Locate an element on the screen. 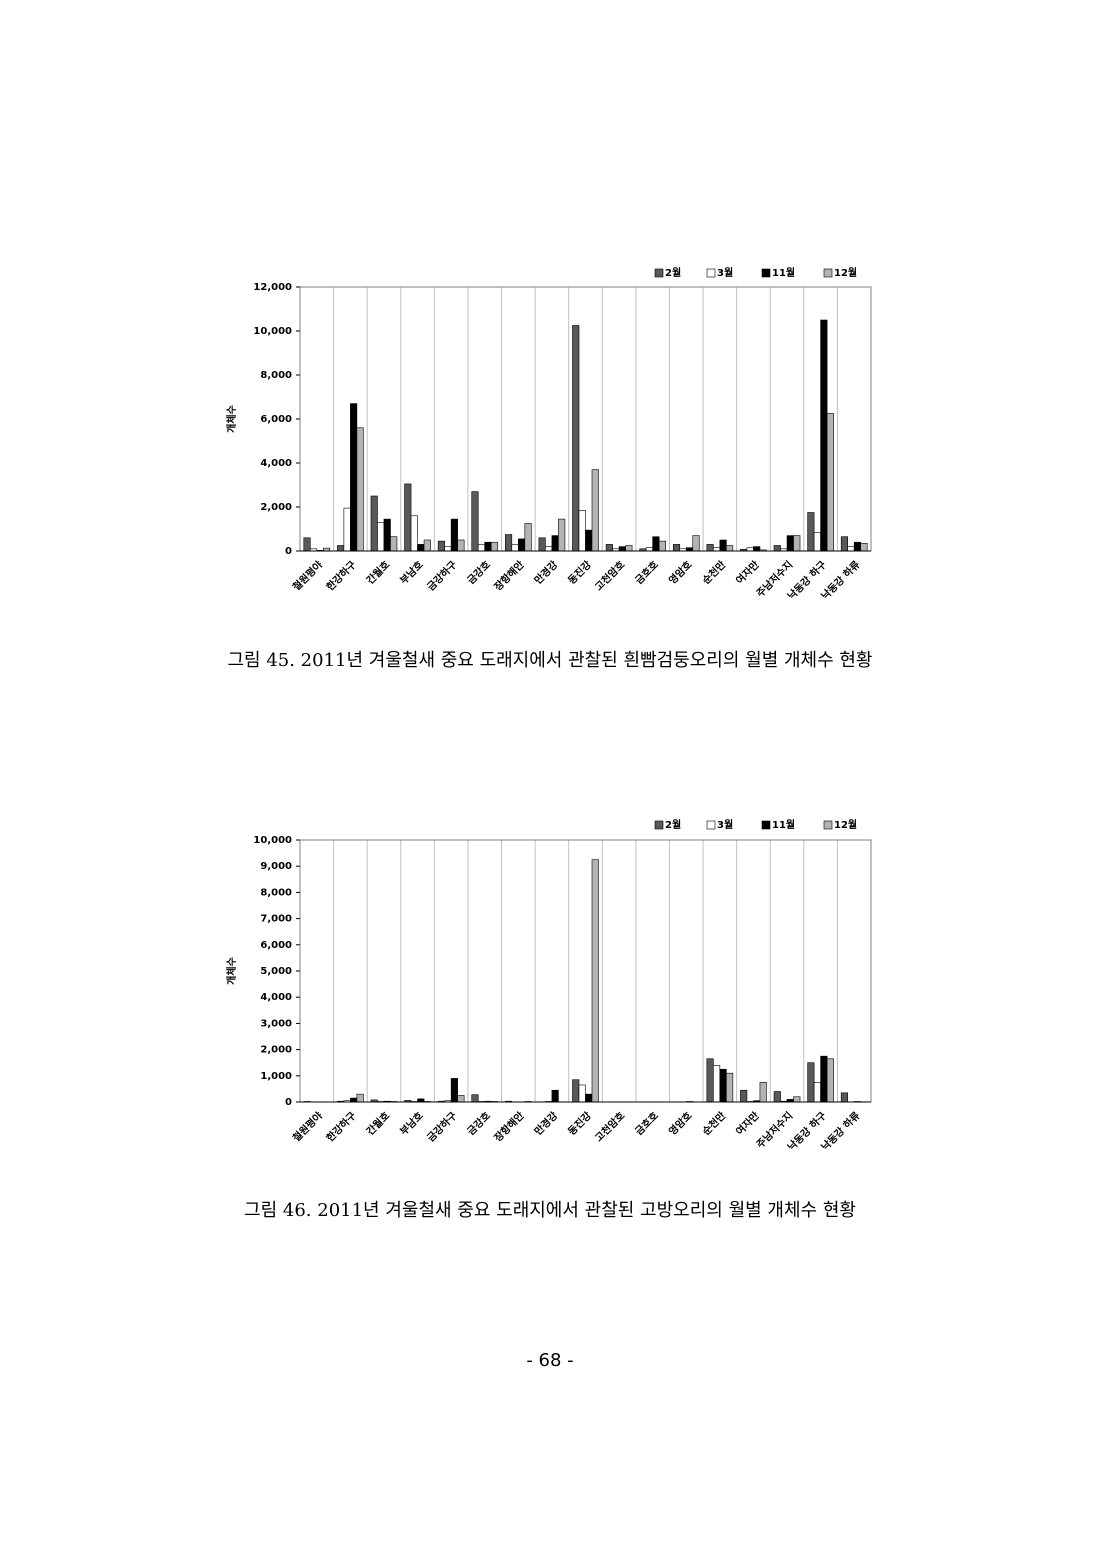 The image size is (1100, 1556). y-tick-label: 9,000 is located at coordinates (276, 866).